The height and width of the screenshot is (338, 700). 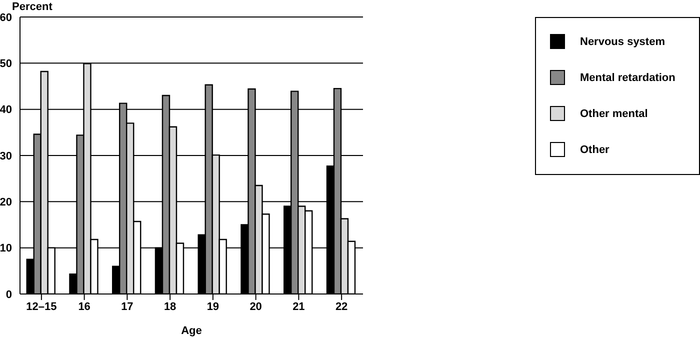 I want to click on y-tick-label: 10, so click(x=6, y=248).